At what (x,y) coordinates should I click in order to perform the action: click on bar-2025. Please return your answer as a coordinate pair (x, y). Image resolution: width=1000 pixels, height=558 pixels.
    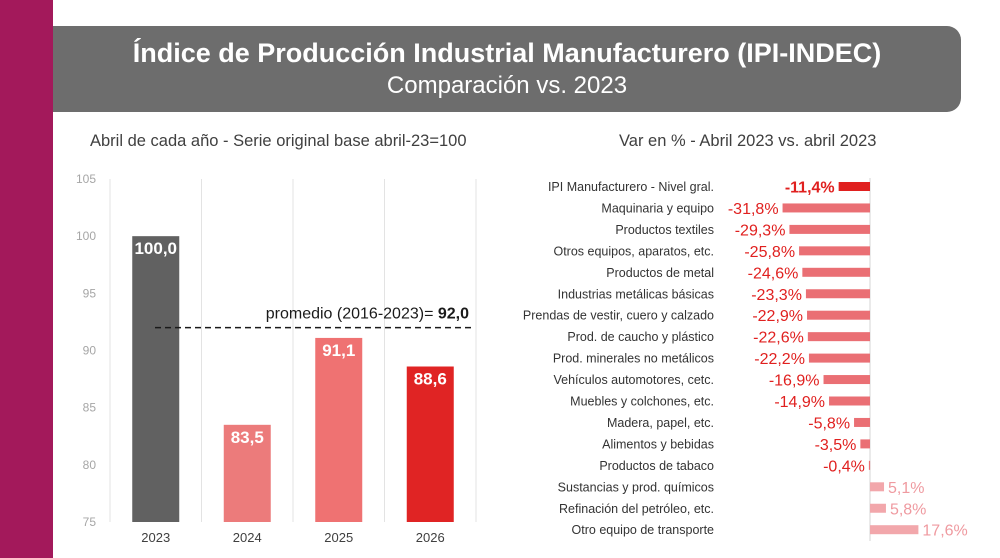
    Looking at the image, I should click on (339, 429).